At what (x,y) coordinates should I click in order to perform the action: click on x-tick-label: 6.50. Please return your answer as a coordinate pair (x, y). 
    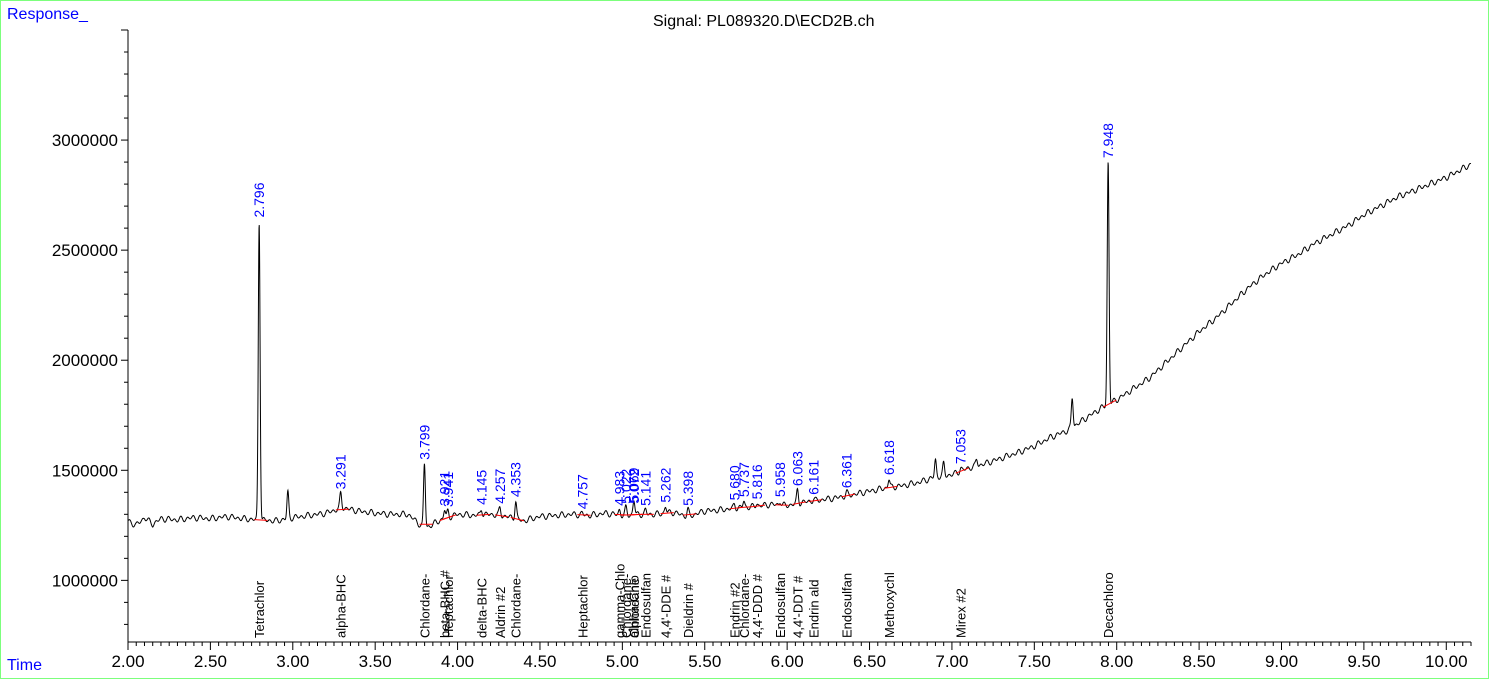
    Looking at the image, I should click on (869, 661).